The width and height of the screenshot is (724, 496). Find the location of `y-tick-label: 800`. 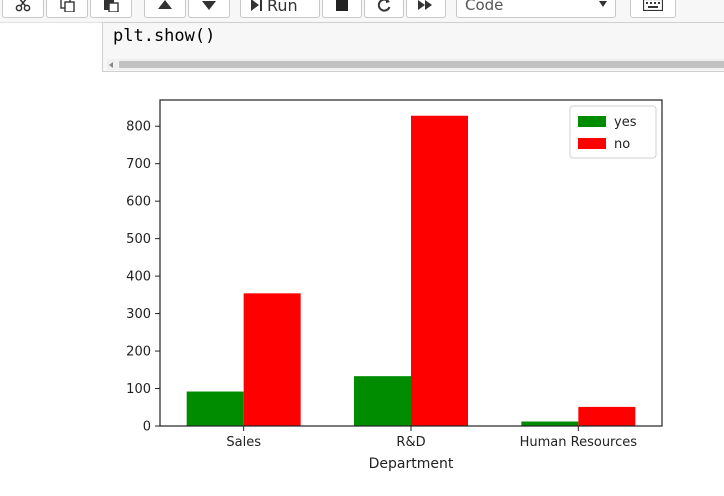

y-tick-label: 800 is located at coordinates (138, 127).